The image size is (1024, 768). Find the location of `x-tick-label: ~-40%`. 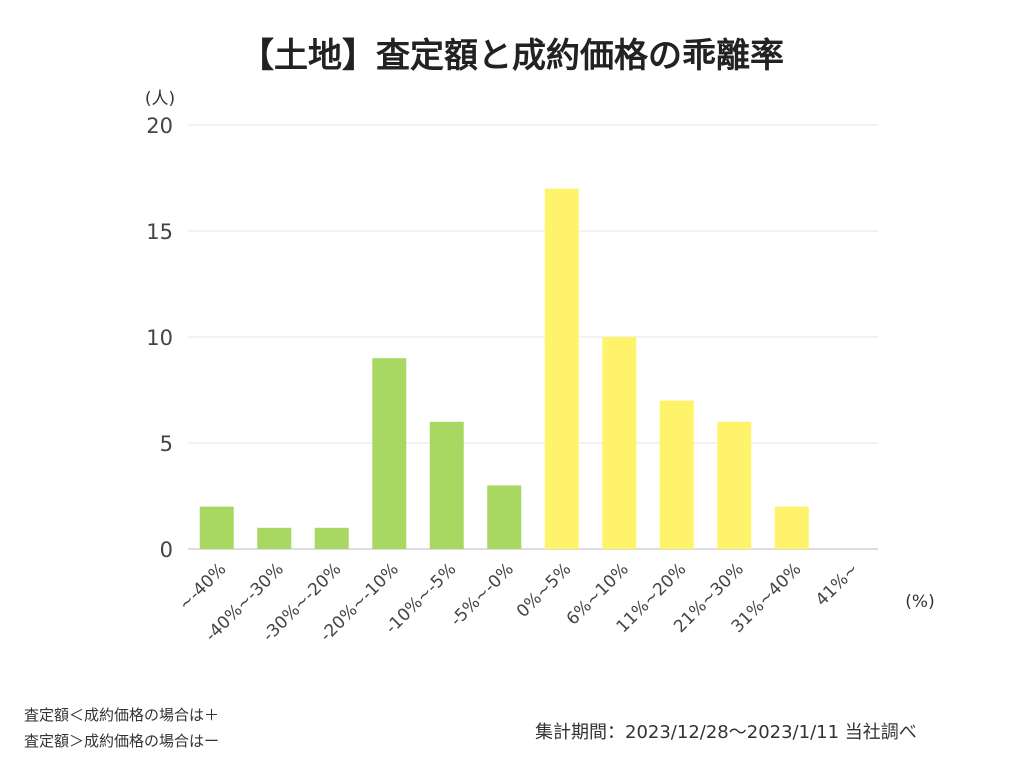

x-tick-label: ~-40% is located at coordinates (202, 586).